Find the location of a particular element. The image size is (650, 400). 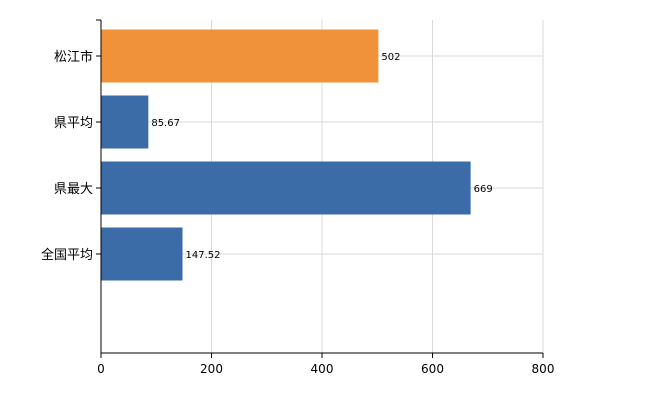

data-label-3: 147.52 is located at coordinates (203, 255).